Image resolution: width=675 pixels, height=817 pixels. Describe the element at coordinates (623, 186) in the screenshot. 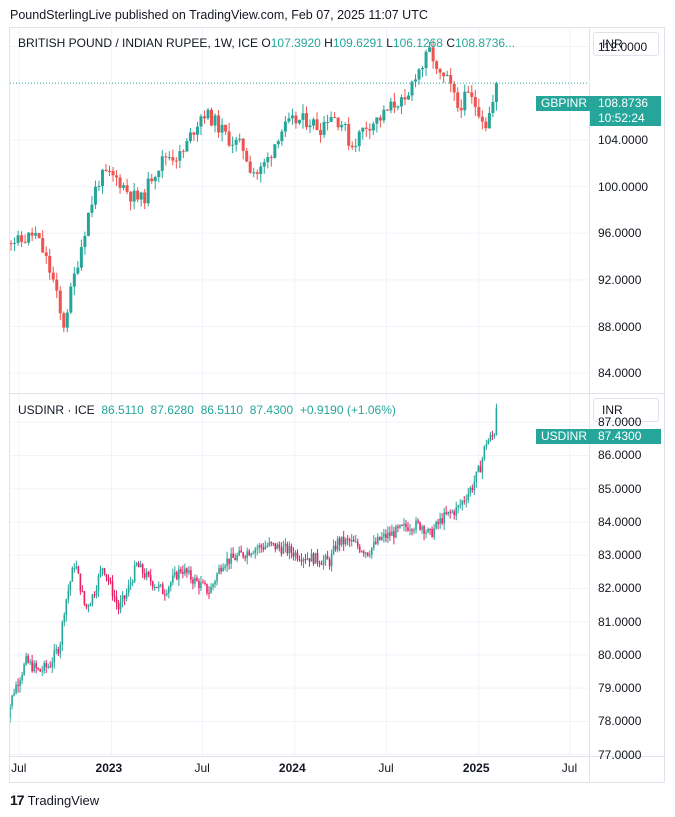

I see `price-tick-label: 100.0000` at that location.